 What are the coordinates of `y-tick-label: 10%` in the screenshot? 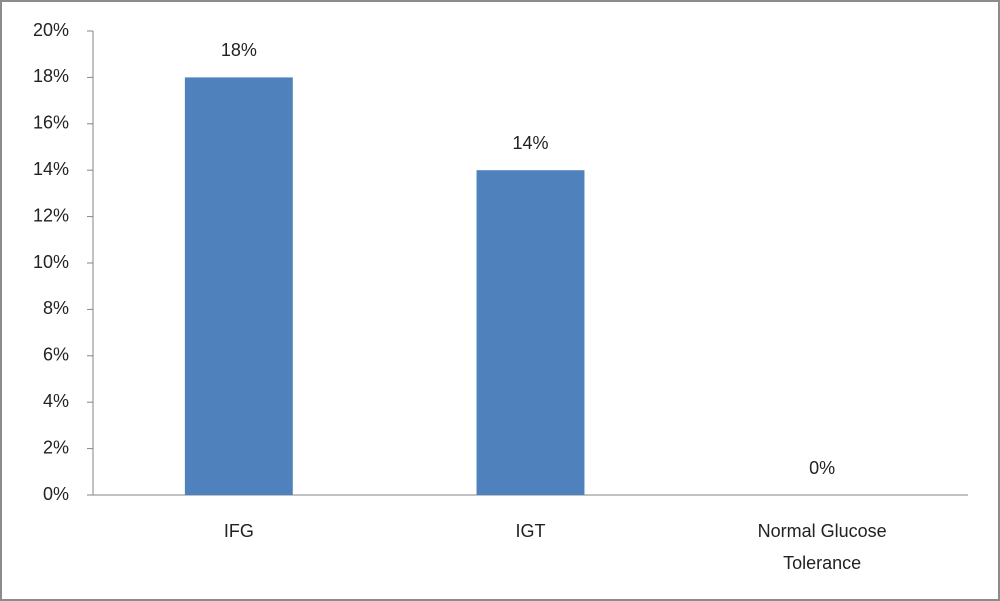 It's located at (51, 262).